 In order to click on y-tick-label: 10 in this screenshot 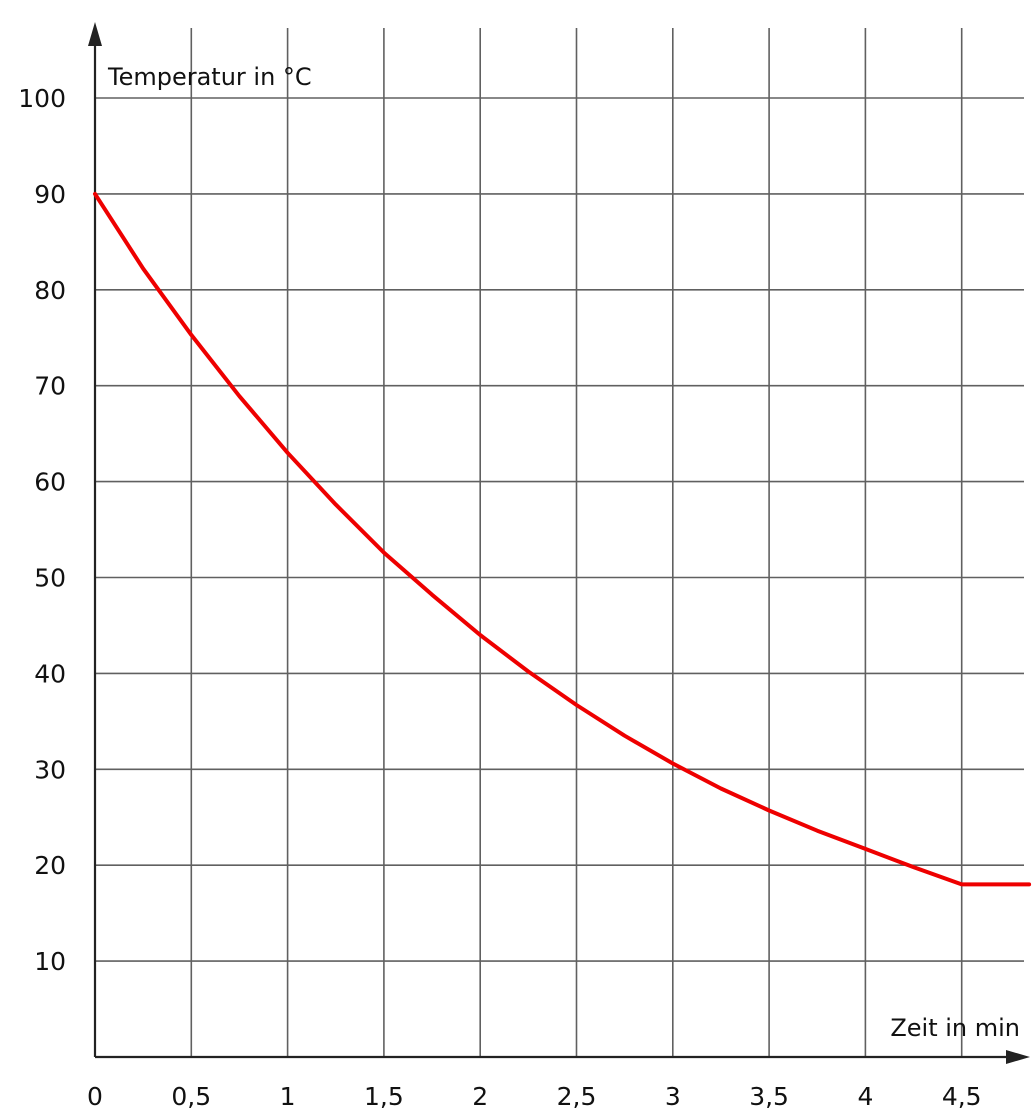, I will do `click(50, 961)`.